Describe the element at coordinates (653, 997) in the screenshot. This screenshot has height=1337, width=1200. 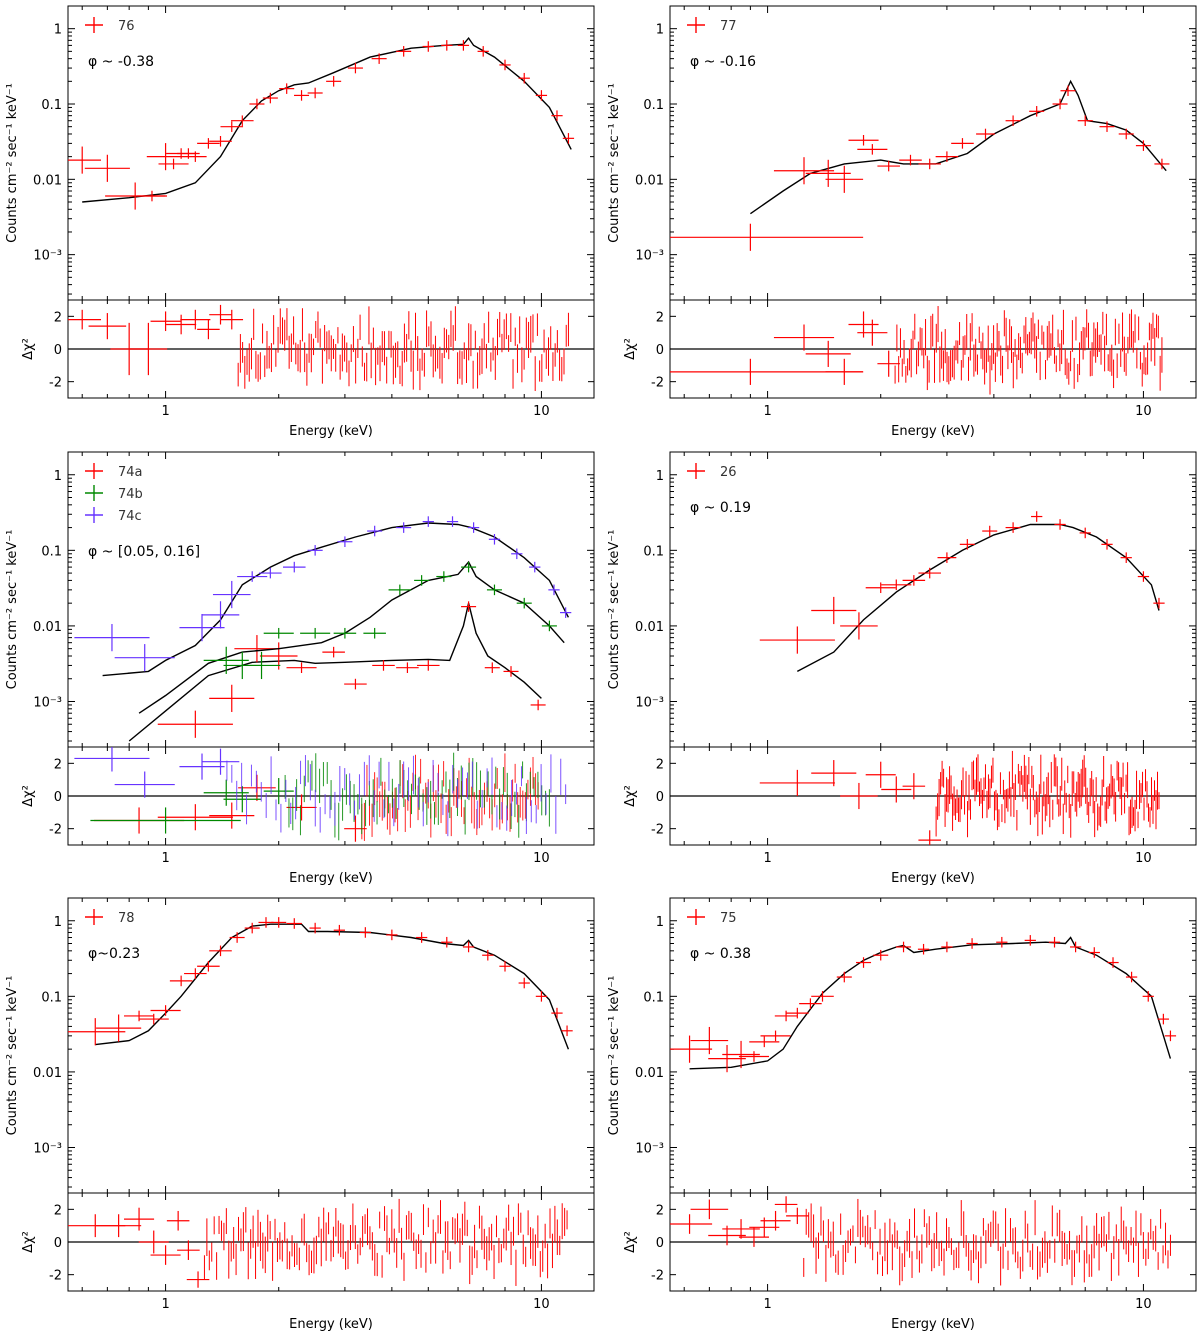
I see `y-tick-label: 0.1` at that location.